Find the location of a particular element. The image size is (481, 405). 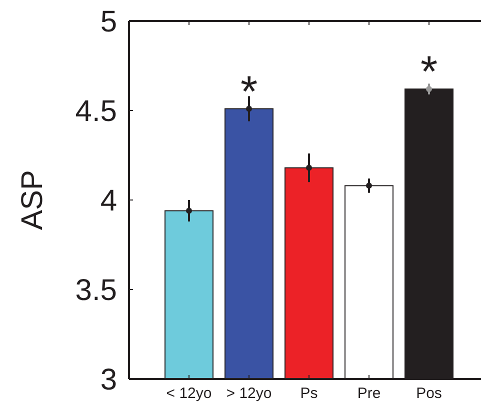

x-tick-label: Ps is located at coordinates (309, 393).